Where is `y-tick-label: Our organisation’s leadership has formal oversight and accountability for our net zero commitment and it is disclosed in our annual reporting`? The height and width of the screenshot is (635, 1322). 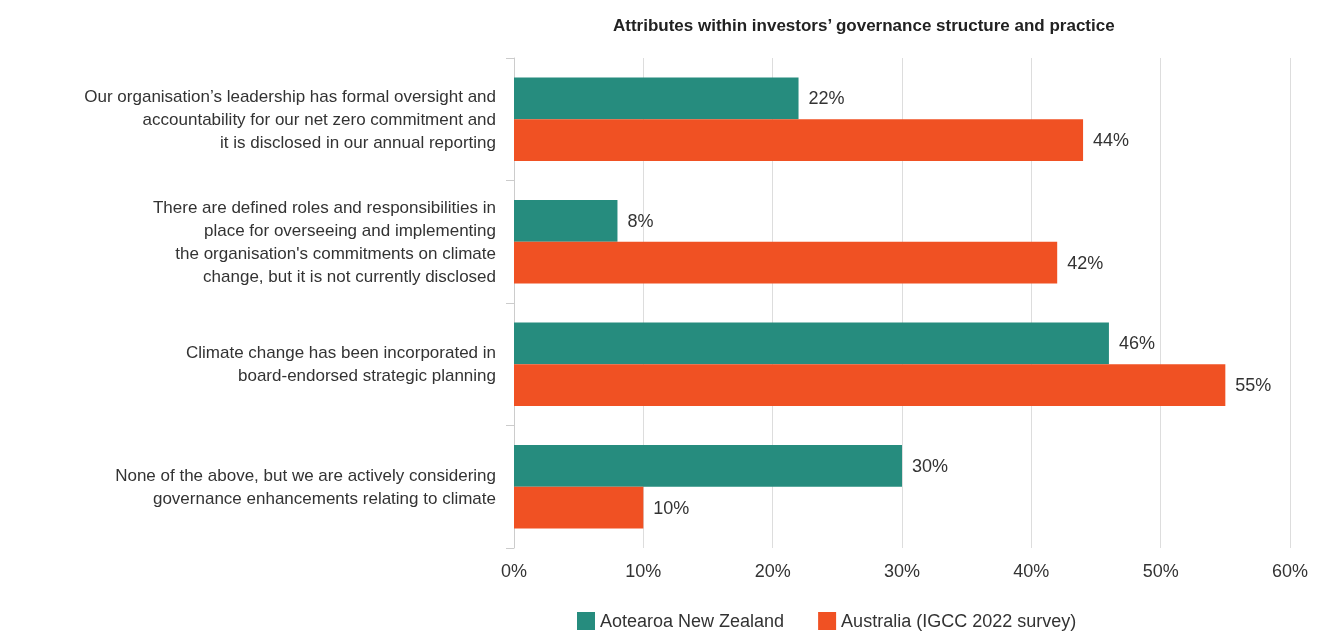
y-tick-label: Our organisation’s leadership has formal oversight and accountability for our net zero commitment and it is disclosed in our annual reporting is located at coordinates (290, 119).